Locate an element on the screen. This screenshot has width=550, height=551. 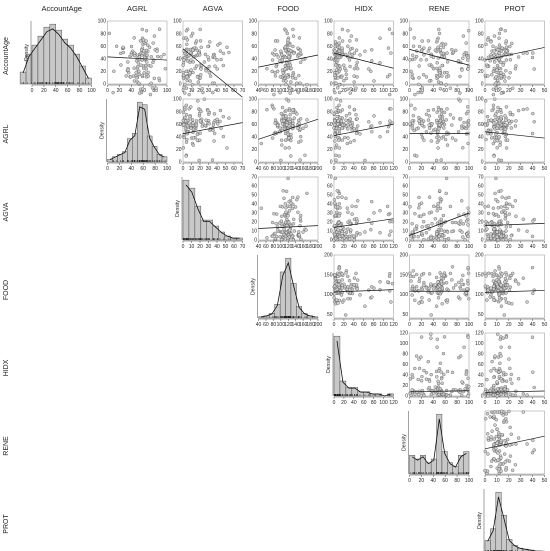
row-title-hidx: HIDX is located at coordinates (6, 367).